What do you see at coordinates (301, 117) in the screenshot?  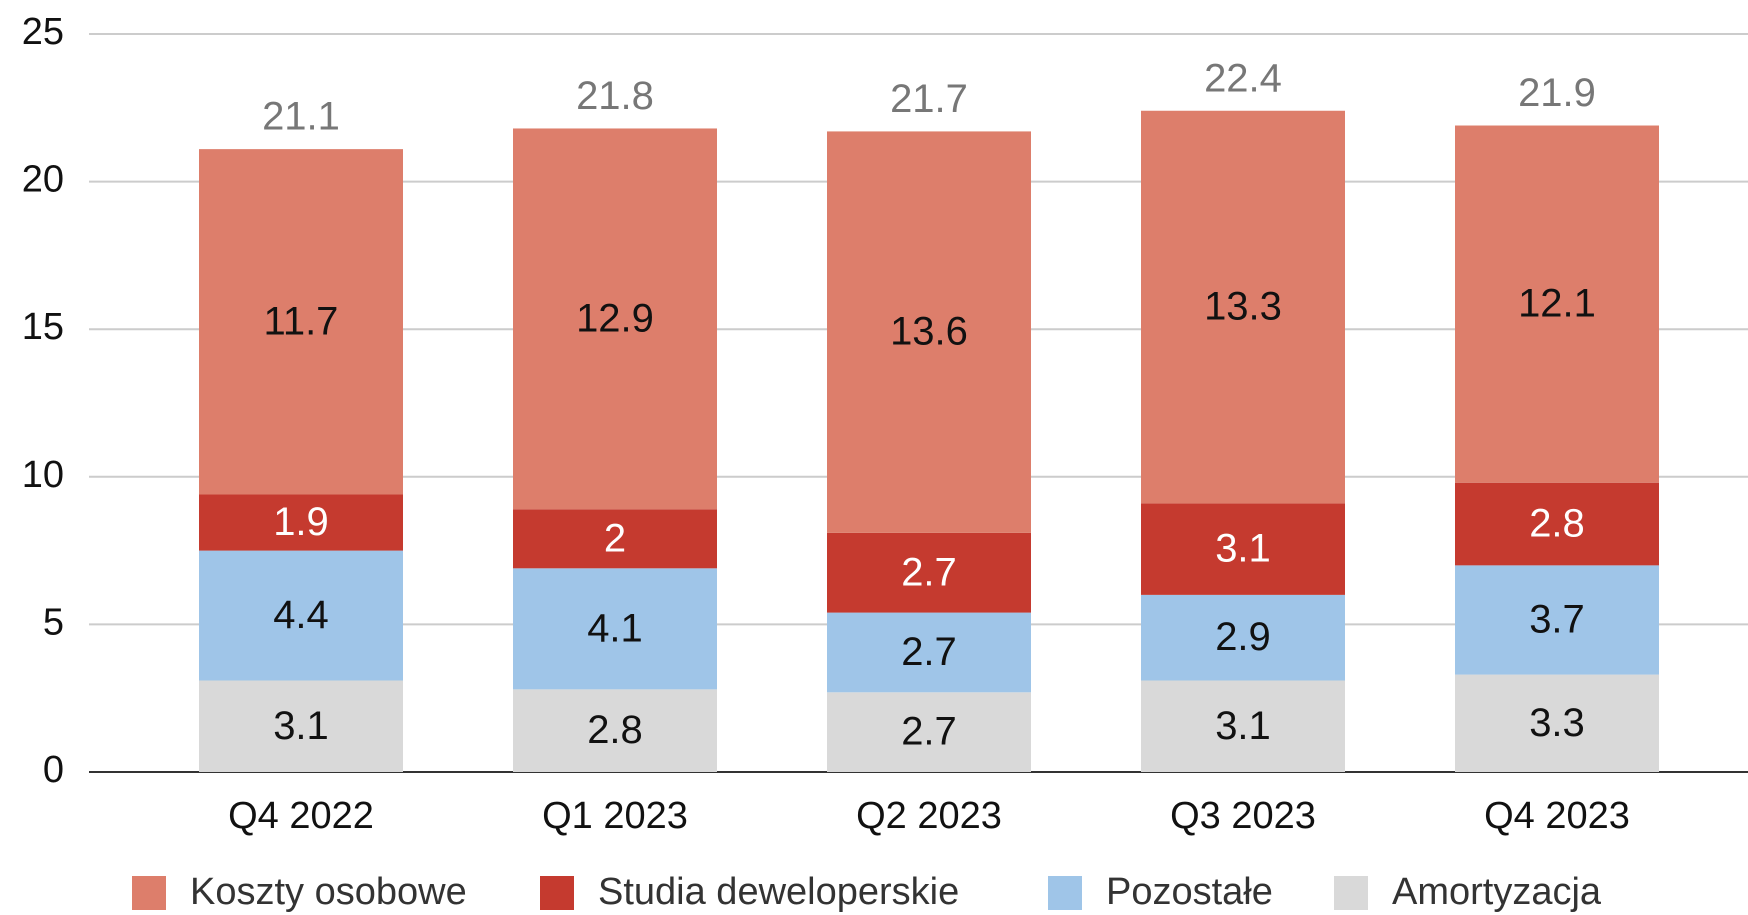 I see `total-label: 21.1` at bounding box center [301, 117].